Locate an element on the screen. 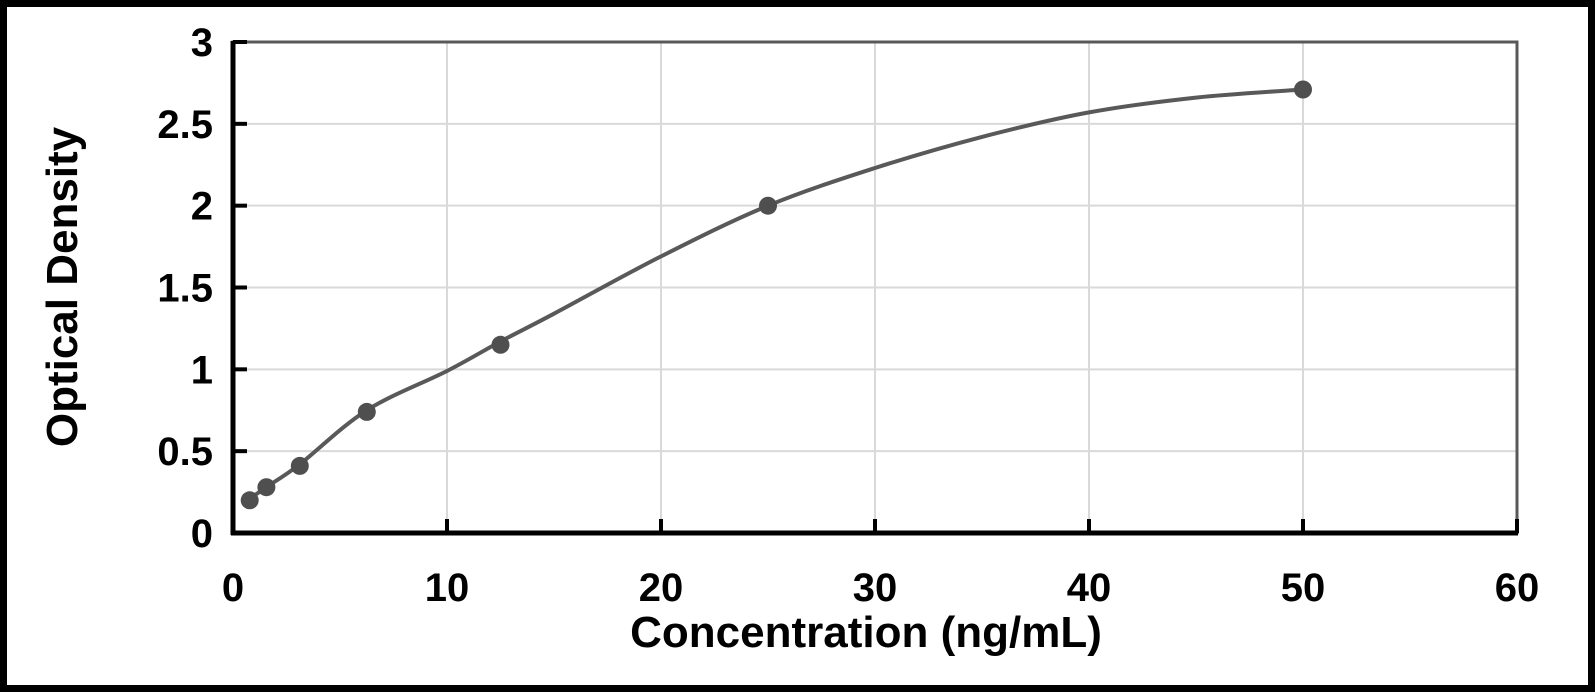 This screenshot has width=1595, height=692. x-tick-label: 60 is located at coordinates (1517, 588).